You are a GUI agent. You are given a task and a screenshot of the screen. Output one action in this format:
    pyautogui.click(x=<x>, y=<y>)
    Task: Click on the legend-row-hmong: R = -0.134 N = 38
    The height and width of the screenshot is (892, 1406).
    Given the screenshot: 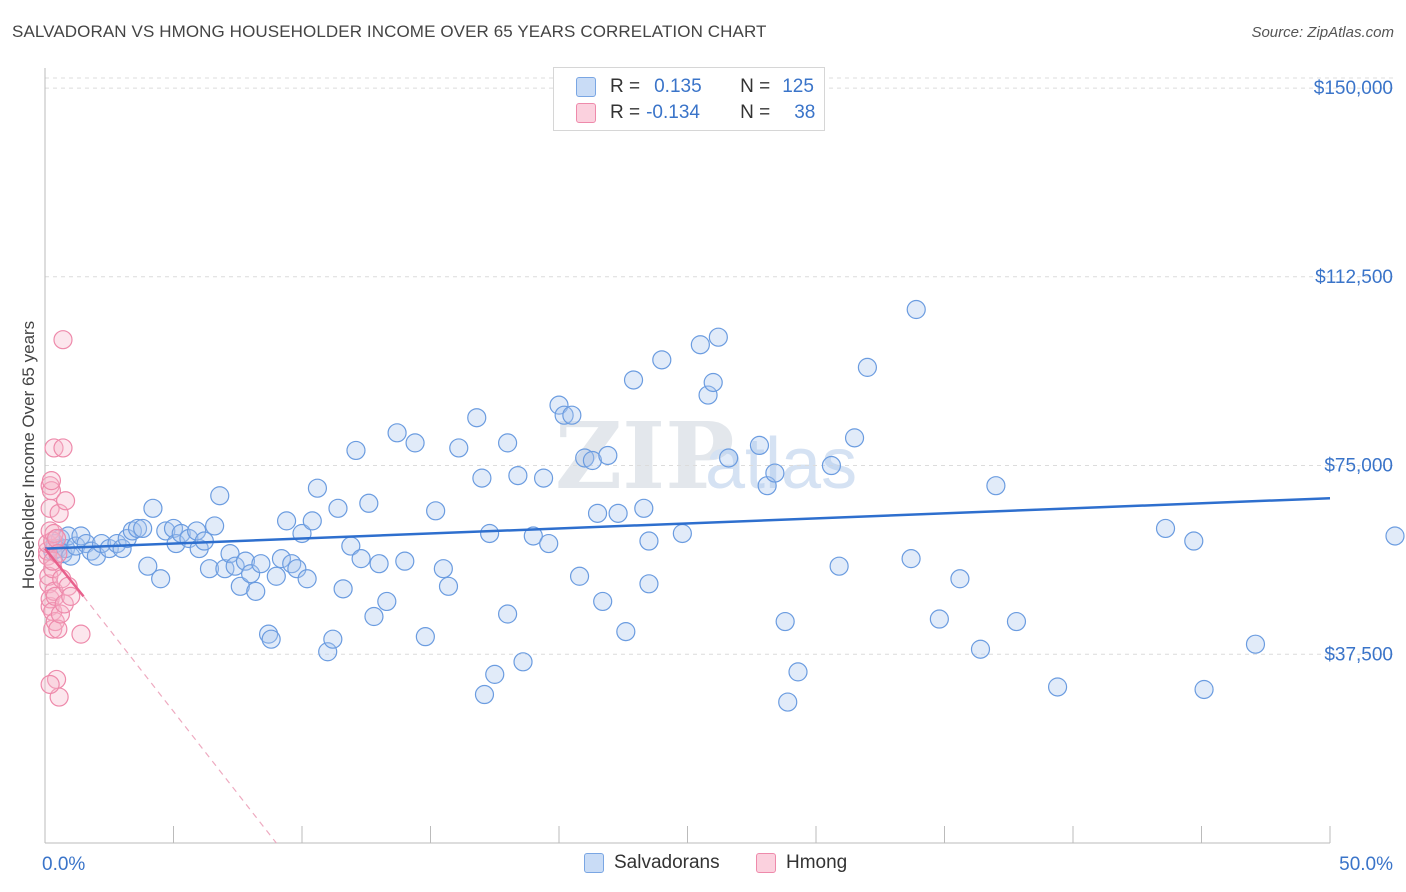 What is the action you would take?
    pyautogui.click(x=695, y=113)
    